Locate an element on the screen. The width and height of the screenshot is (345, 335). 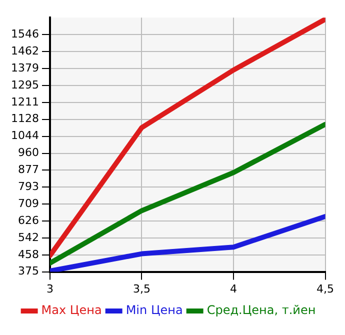
y-tick-label: 626 is located at coordinates (28, 220).